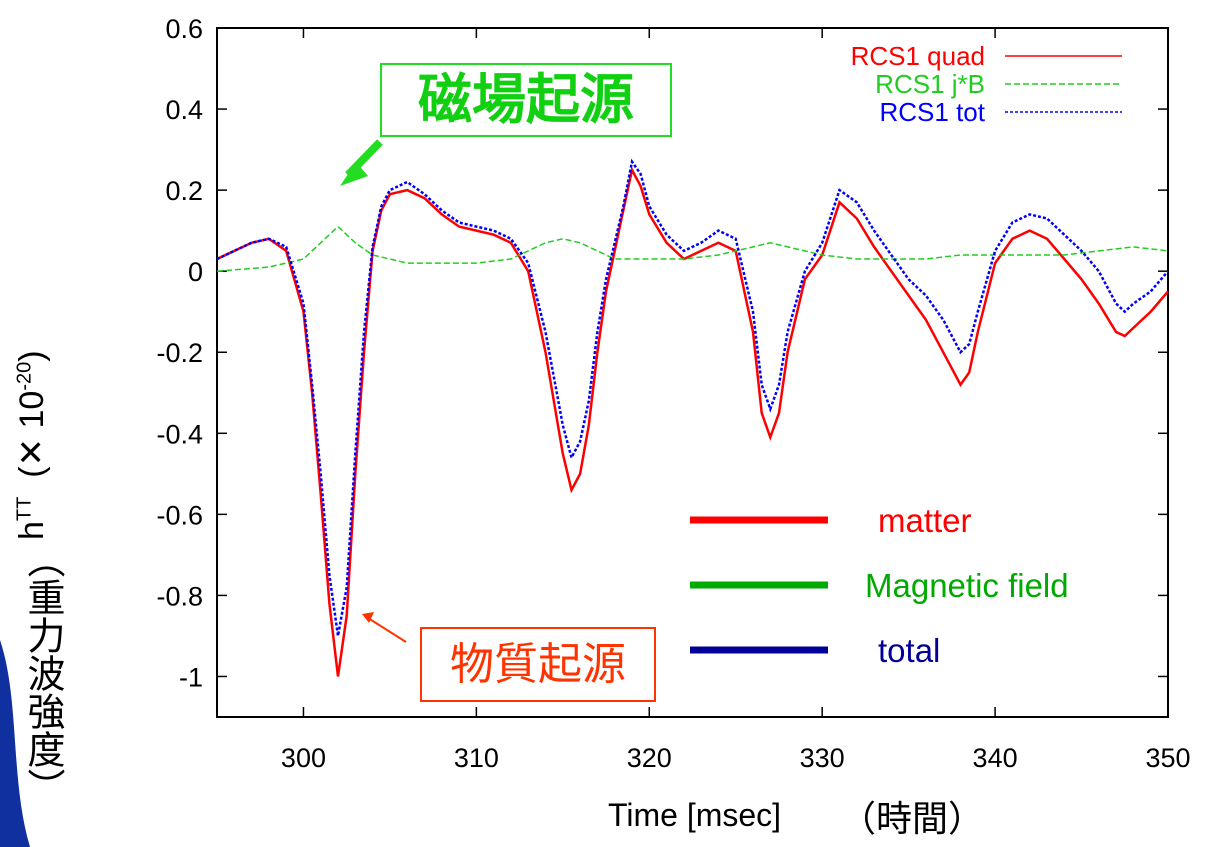 This screenshot has width=1205, height=847. Describe the element at coordinates (368, 617) in the screenshot. I see `matter-arrowhead` at that location.